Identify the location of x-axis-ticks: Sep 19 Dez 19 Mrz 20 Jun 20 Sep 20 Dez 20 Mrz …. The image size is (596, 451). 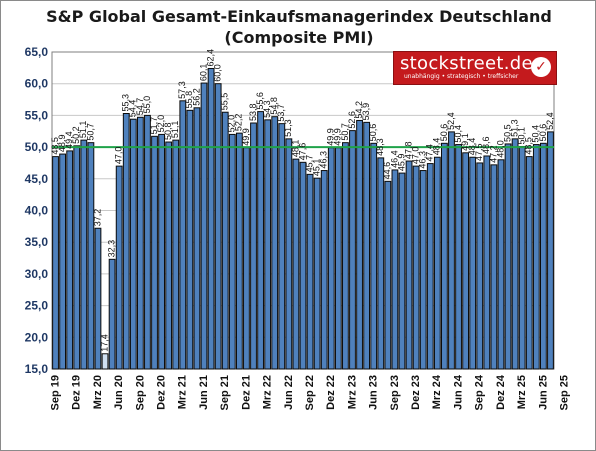
(309, 392).